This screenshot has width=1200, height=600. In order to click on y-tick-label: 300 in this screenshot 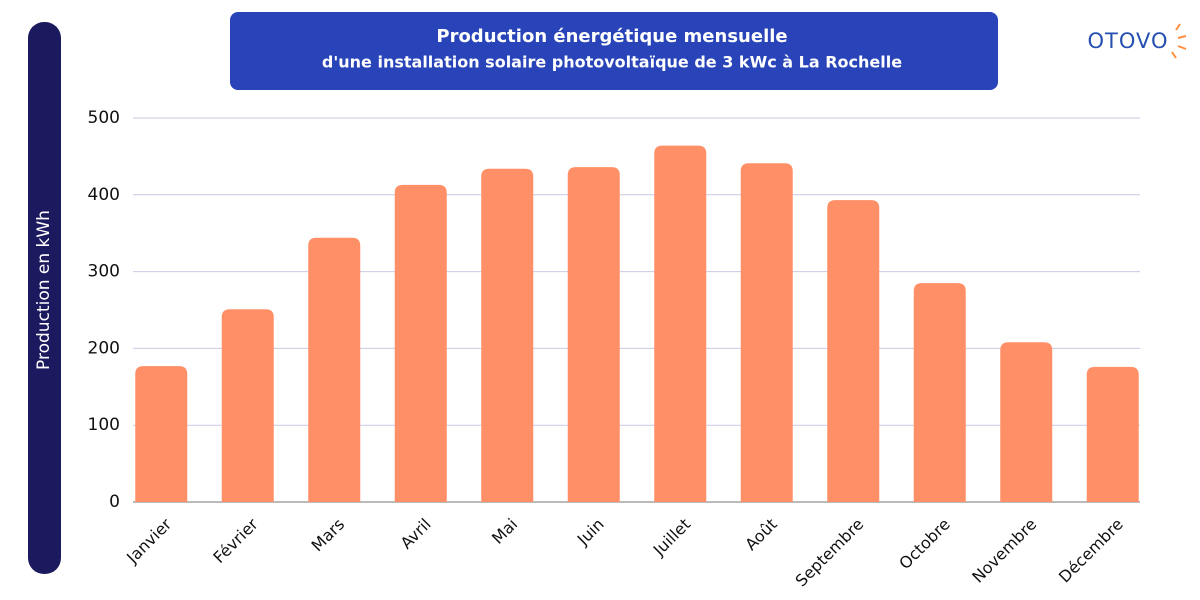, I will do `click(104, 272)`.